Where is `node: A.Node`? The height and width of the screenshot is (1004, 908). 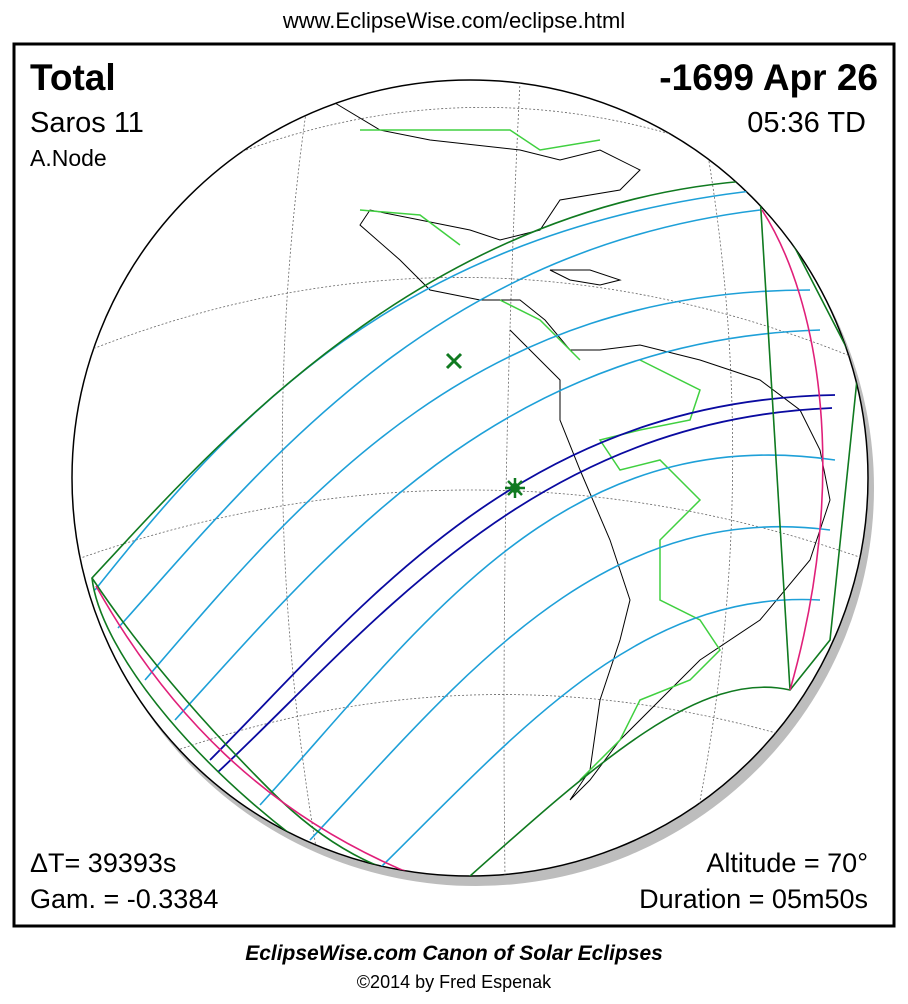 node: A.Node is located at coordinates (68, 158).